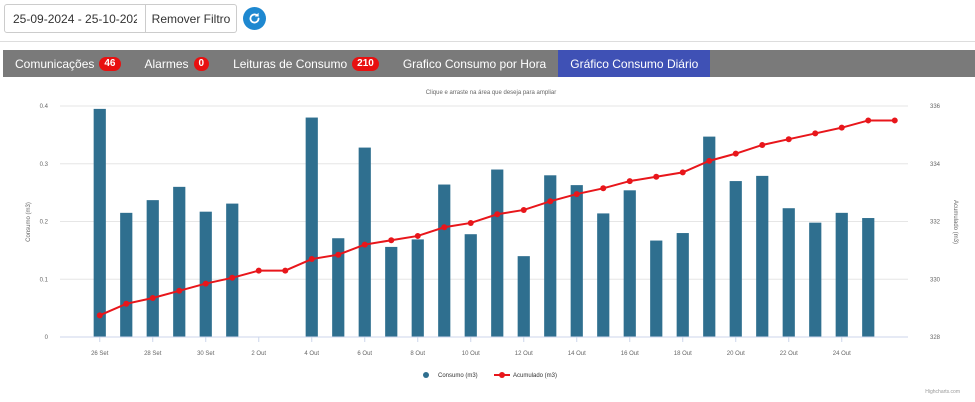 The height and width of the screenshot is (402, 975). I want to click on x-tick-label: 26 Set, so click(100, 354).